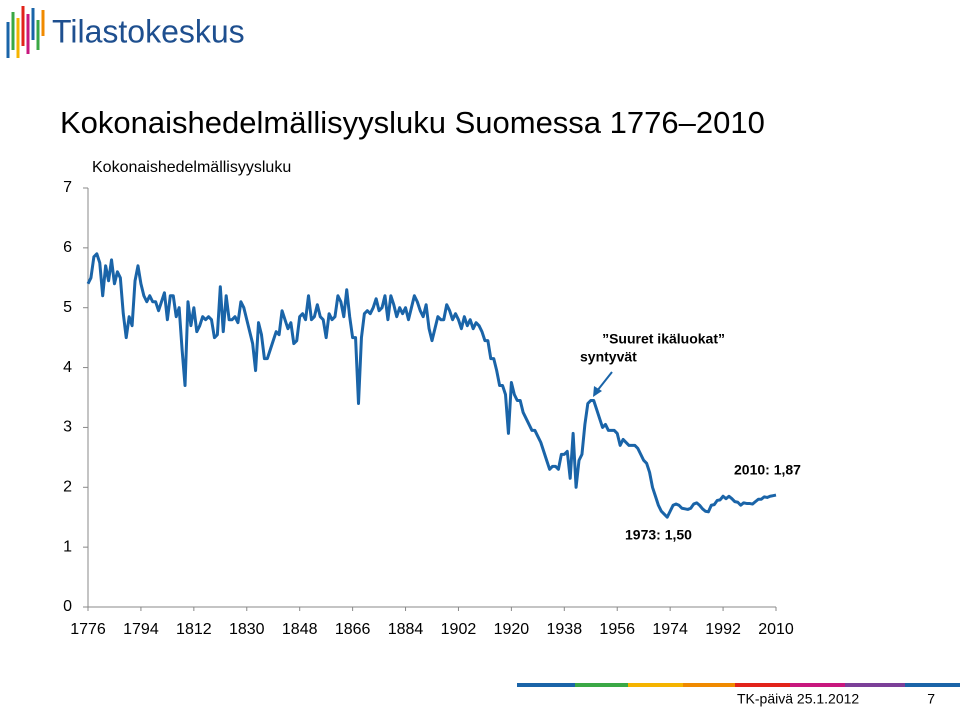  I want to click on annotation-arrow, so click(604, 381).